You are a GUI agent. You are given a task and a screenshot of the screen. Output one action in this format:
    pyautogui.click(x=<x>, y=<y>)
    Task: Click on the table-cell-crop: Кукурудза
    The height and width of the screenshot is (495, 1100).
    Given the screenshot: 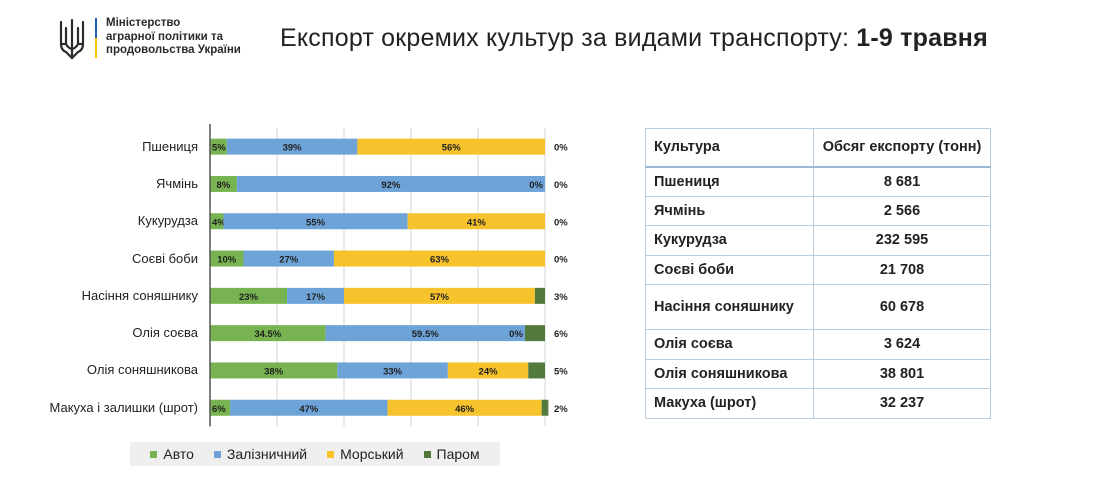 What is the action you would take?
    pyautogui.click(x=729, y=240)
    